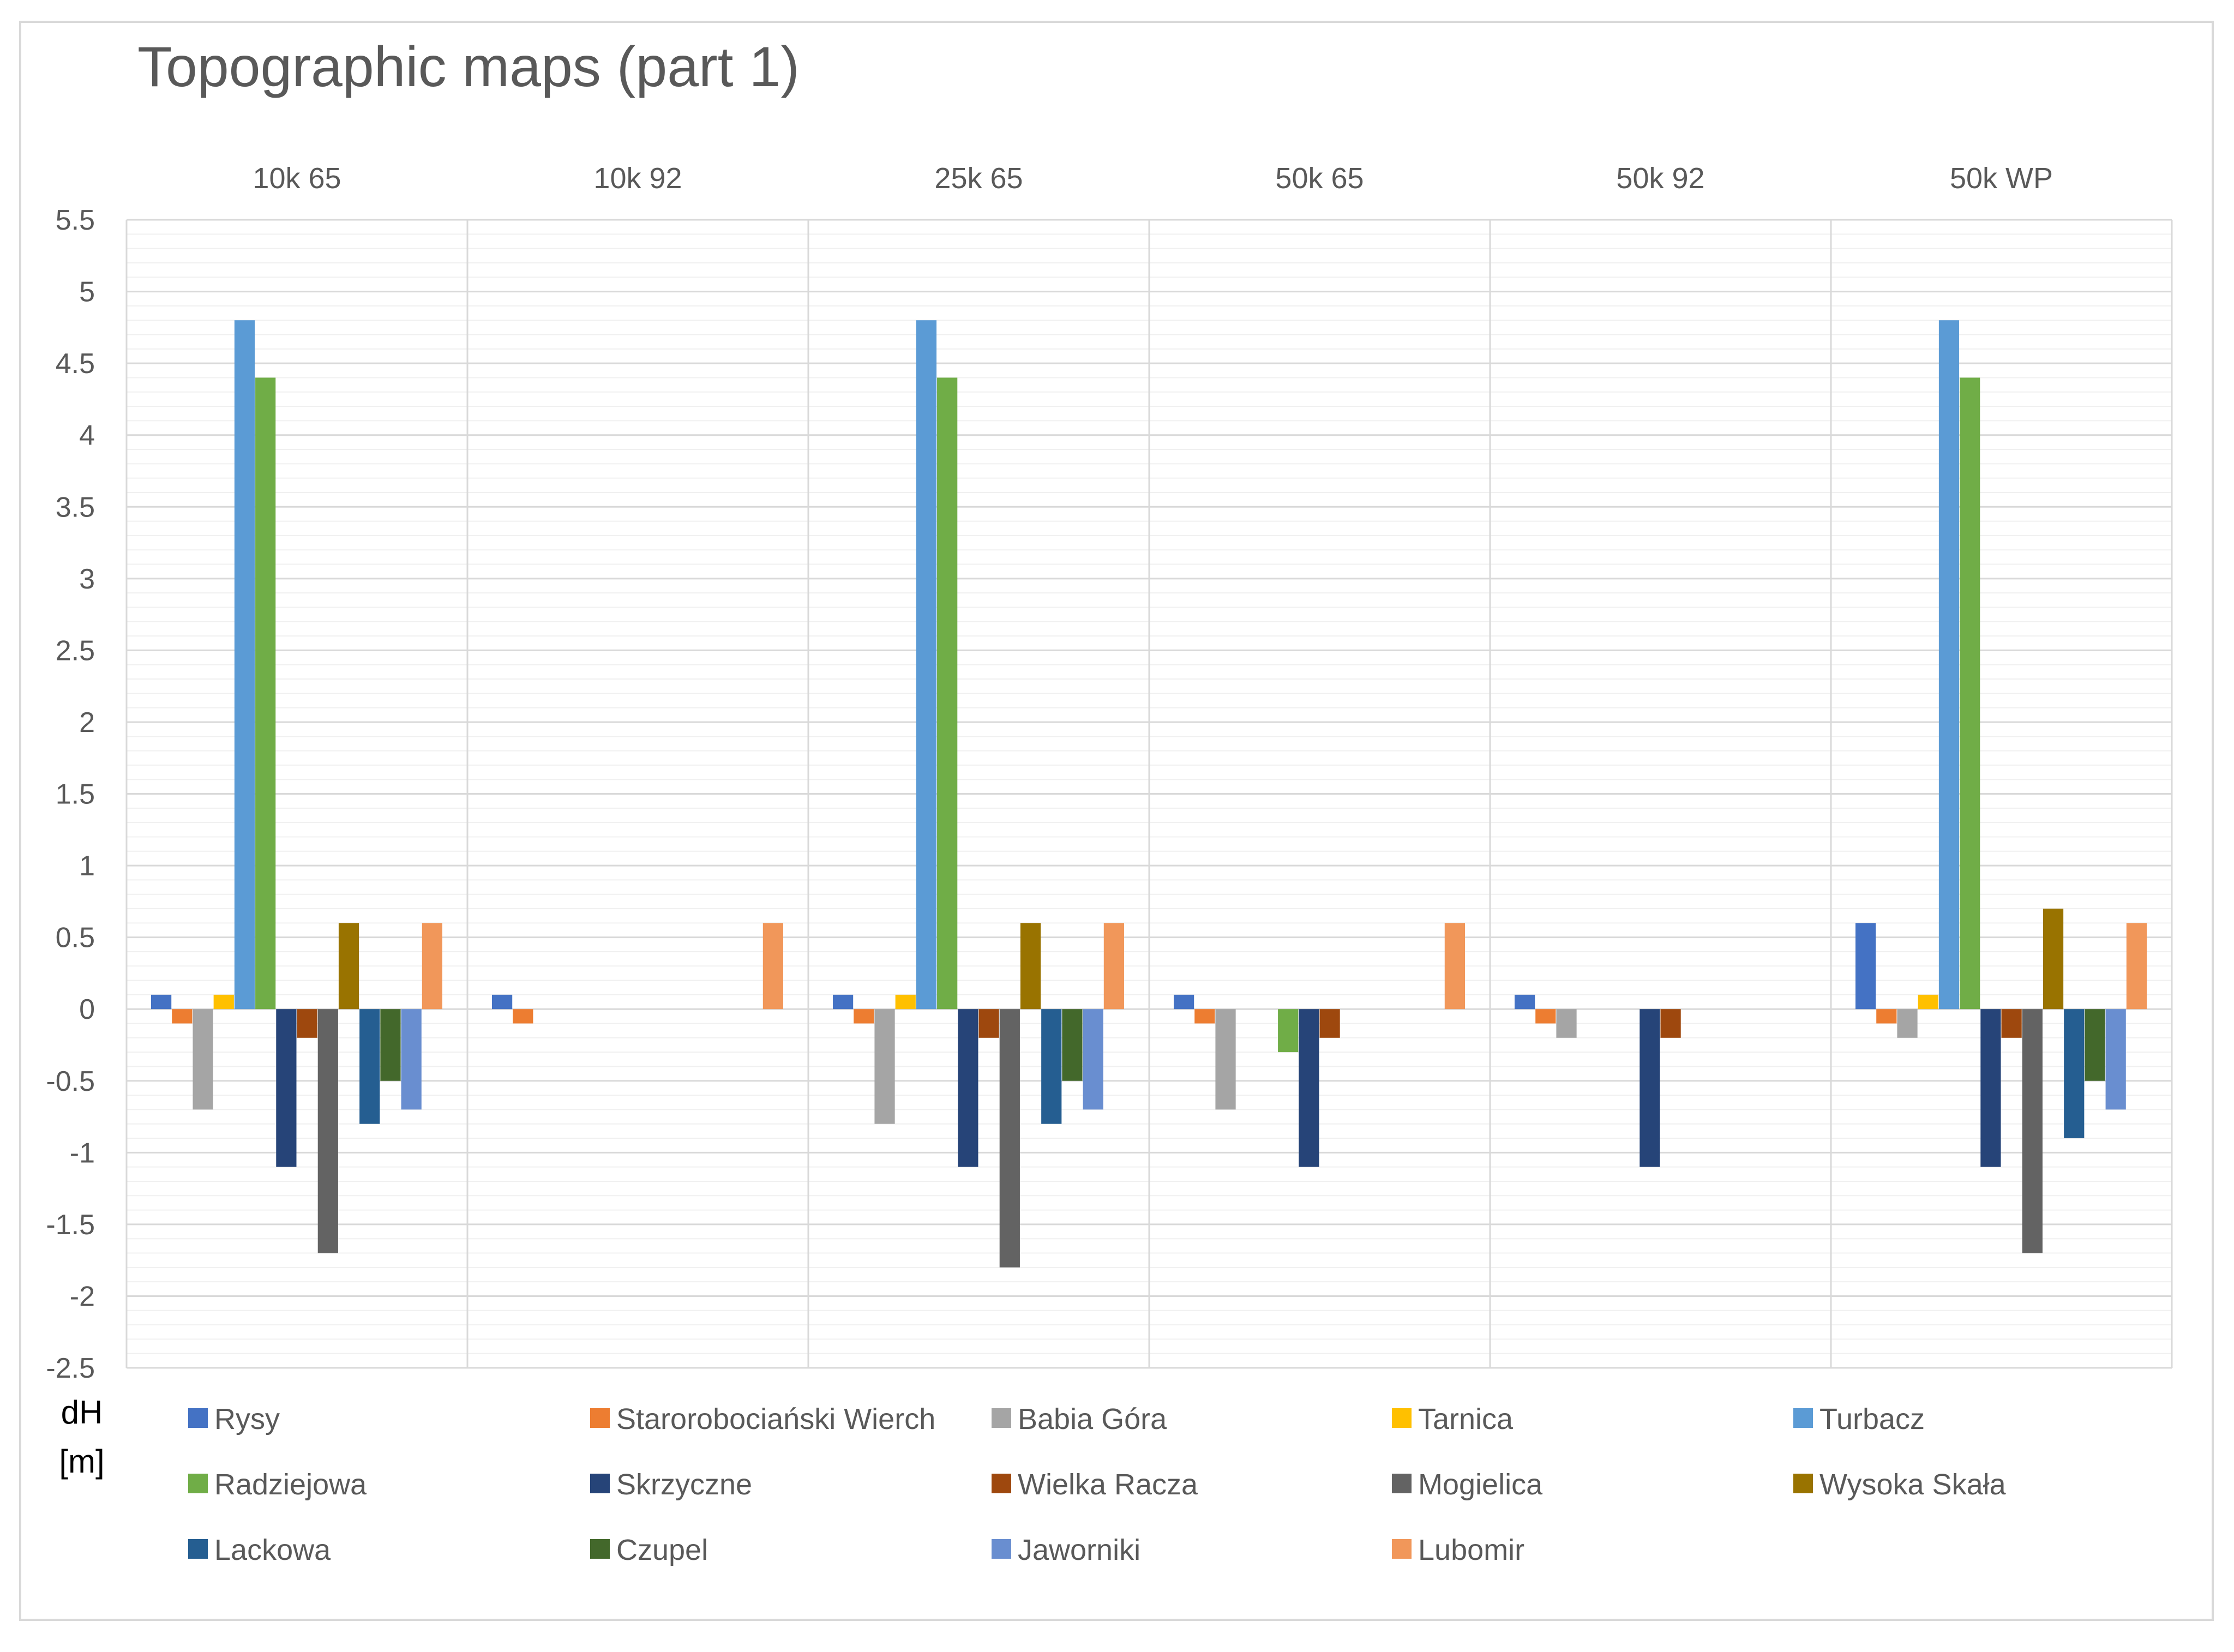 The height and width of the screenshot is (1652, 2234). Describe the element at coordinates (297, 178) in the screenshot. I see `category-label: 10k 65` at that location.